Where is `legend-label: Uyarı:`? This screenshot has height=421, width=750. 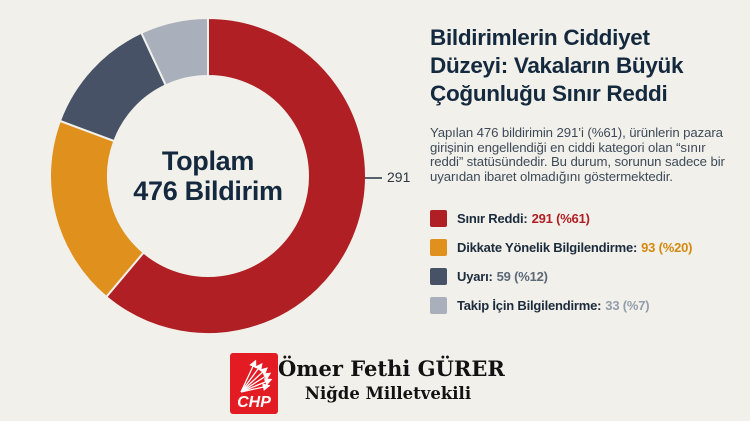 legend-label: Uyarı: is located at coordinates (475, 277).